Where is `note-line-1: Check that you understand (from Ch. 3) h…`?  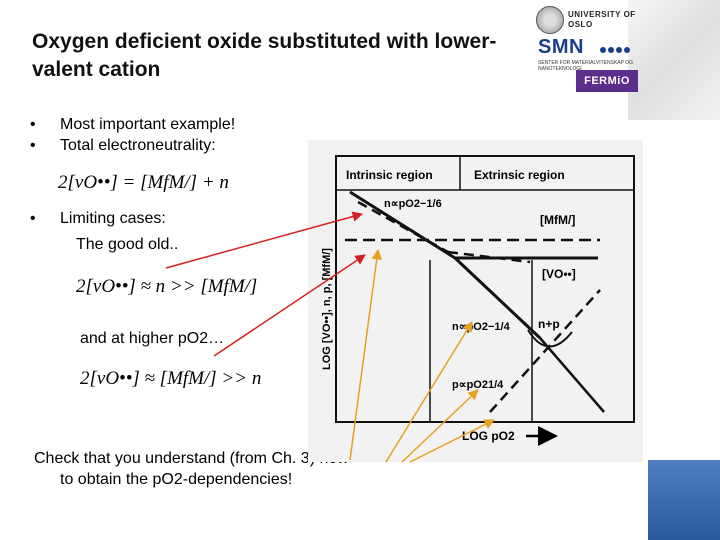
note-line-1: Check that you understand (from Ch. 3) h… is located at coordinates (191, 458).